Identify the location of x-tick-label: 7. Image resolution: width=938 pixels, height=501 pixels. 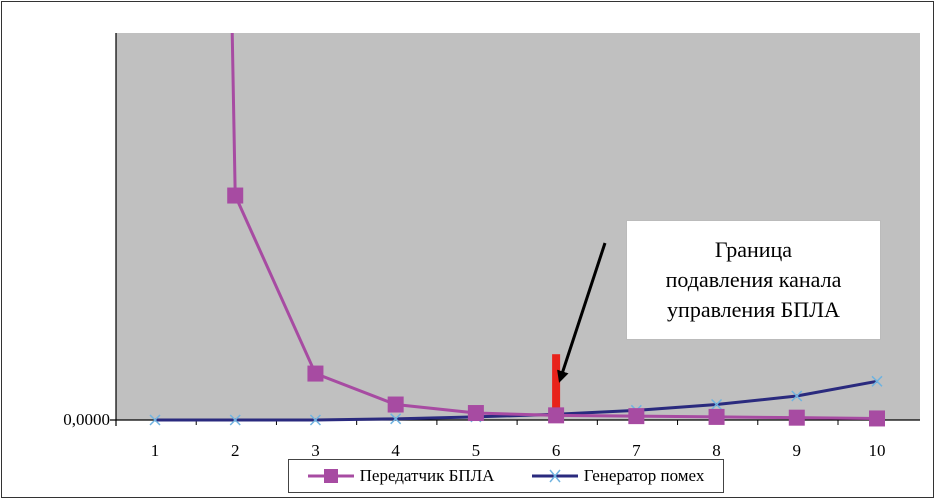
(636, 450).